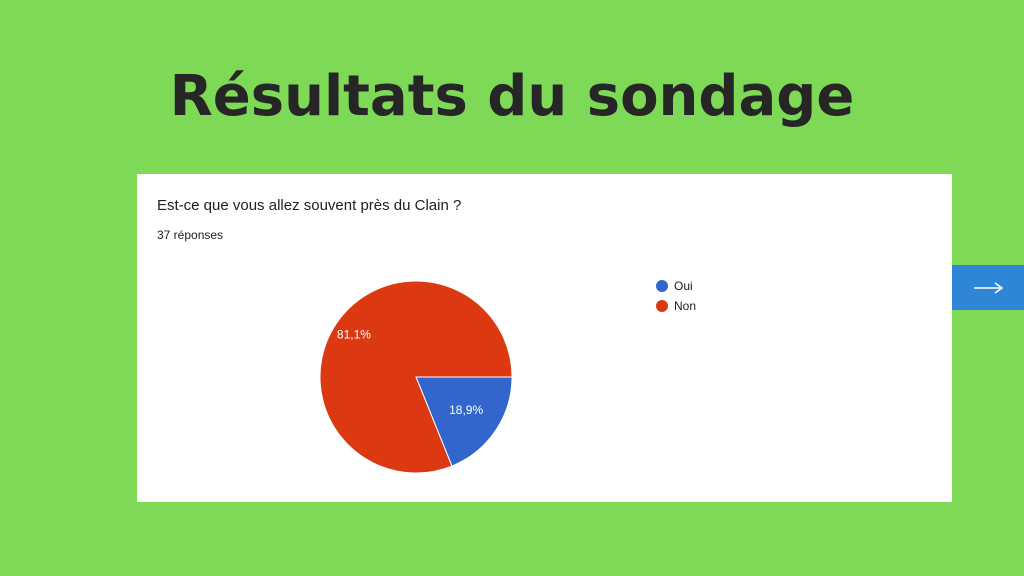  I want to click on chart-subtitle: 37 réponses, so click(190, 235).